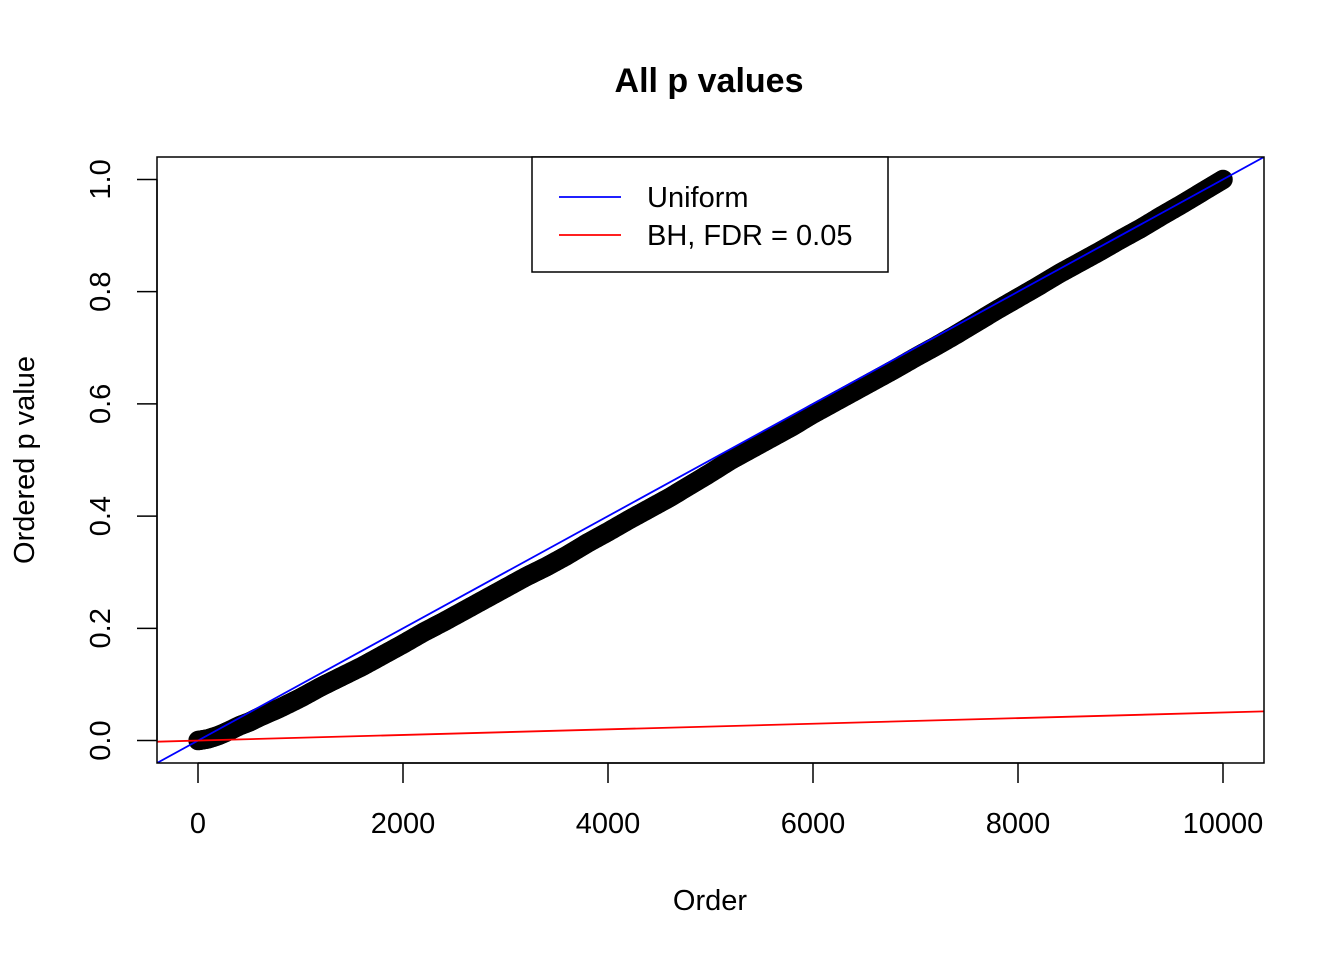  What do you see at coordinates (101, 516) in the screenshot?
I see `y-tick-label: 0.4` at bounding box center [101, 516].